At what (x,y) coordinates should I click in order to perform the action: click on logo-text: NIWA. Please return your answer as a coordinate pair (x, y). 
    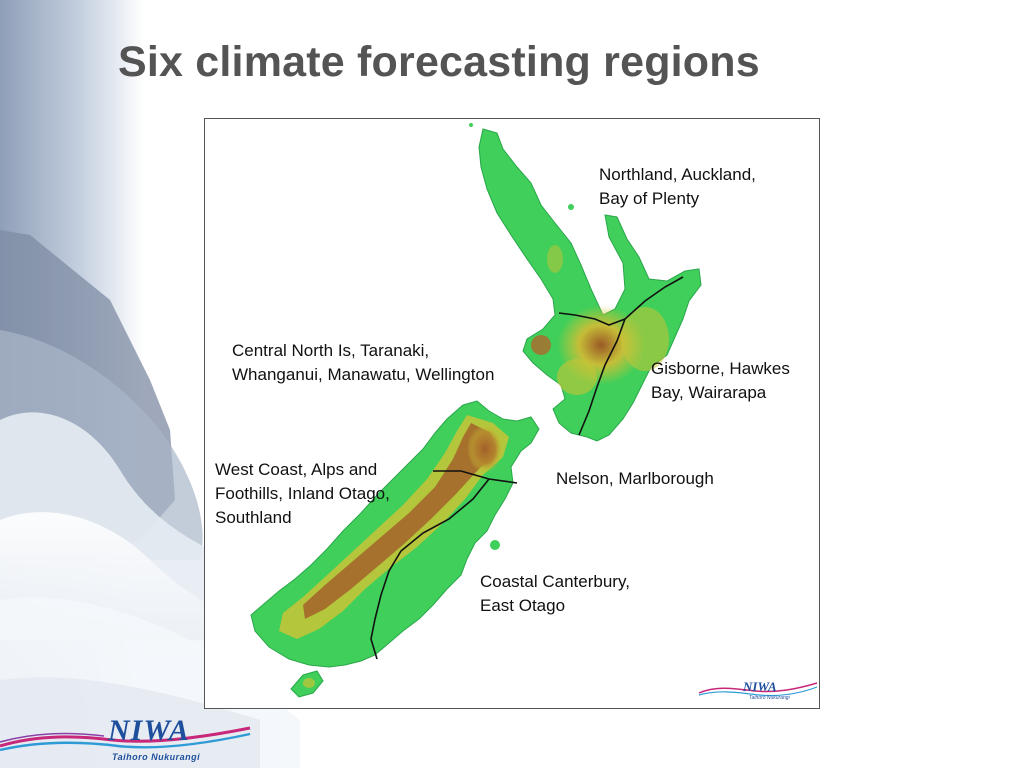
    Looking at the image, I should click on (149, 730).